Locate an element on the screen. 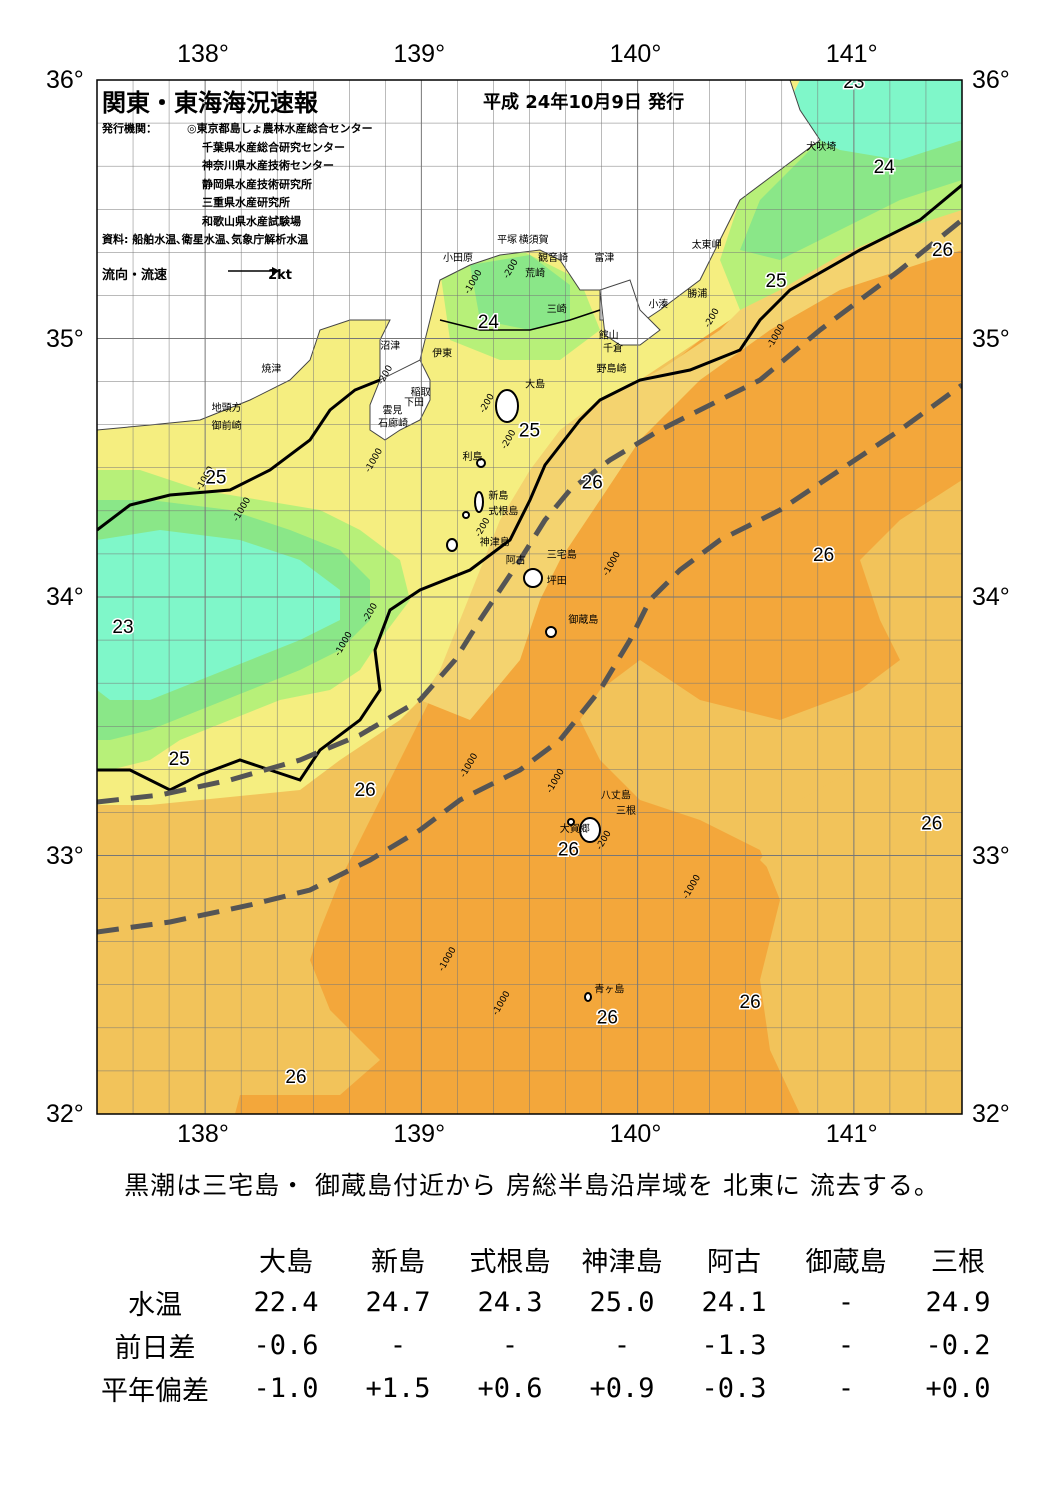 The width and height of the screenshot is (1064, 1503). place-label: 犬吠埼 is located at coordinates (821, 146).